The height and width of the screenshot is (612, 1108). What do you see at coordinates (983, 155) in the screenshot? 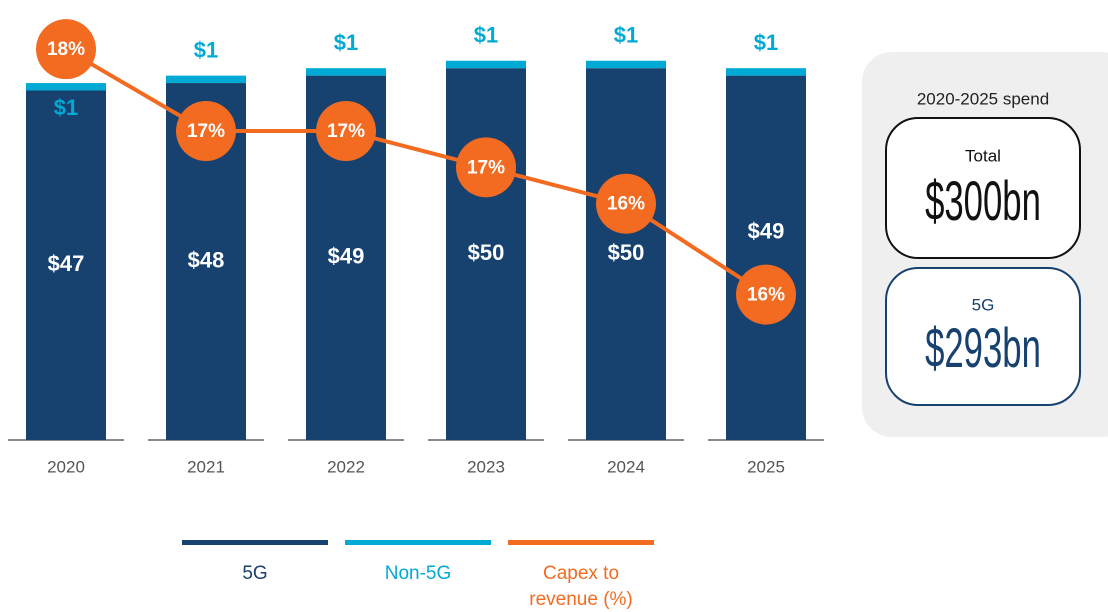
I see `total-label: Total` at bounding box center [983, 155].